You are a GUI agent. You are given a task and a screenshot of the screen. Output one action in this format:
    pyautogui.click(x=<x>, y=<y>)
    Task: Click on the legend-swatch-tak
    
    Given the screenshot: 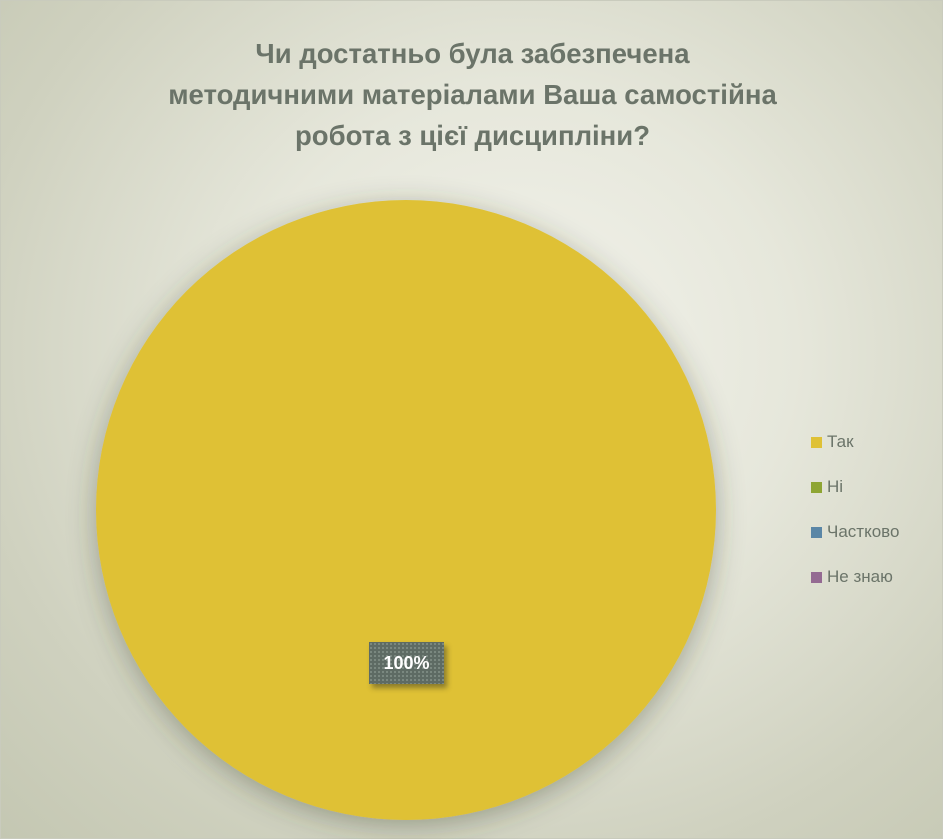 What is the action you would take?
    pyautogui.click(x=816, y=442)
    